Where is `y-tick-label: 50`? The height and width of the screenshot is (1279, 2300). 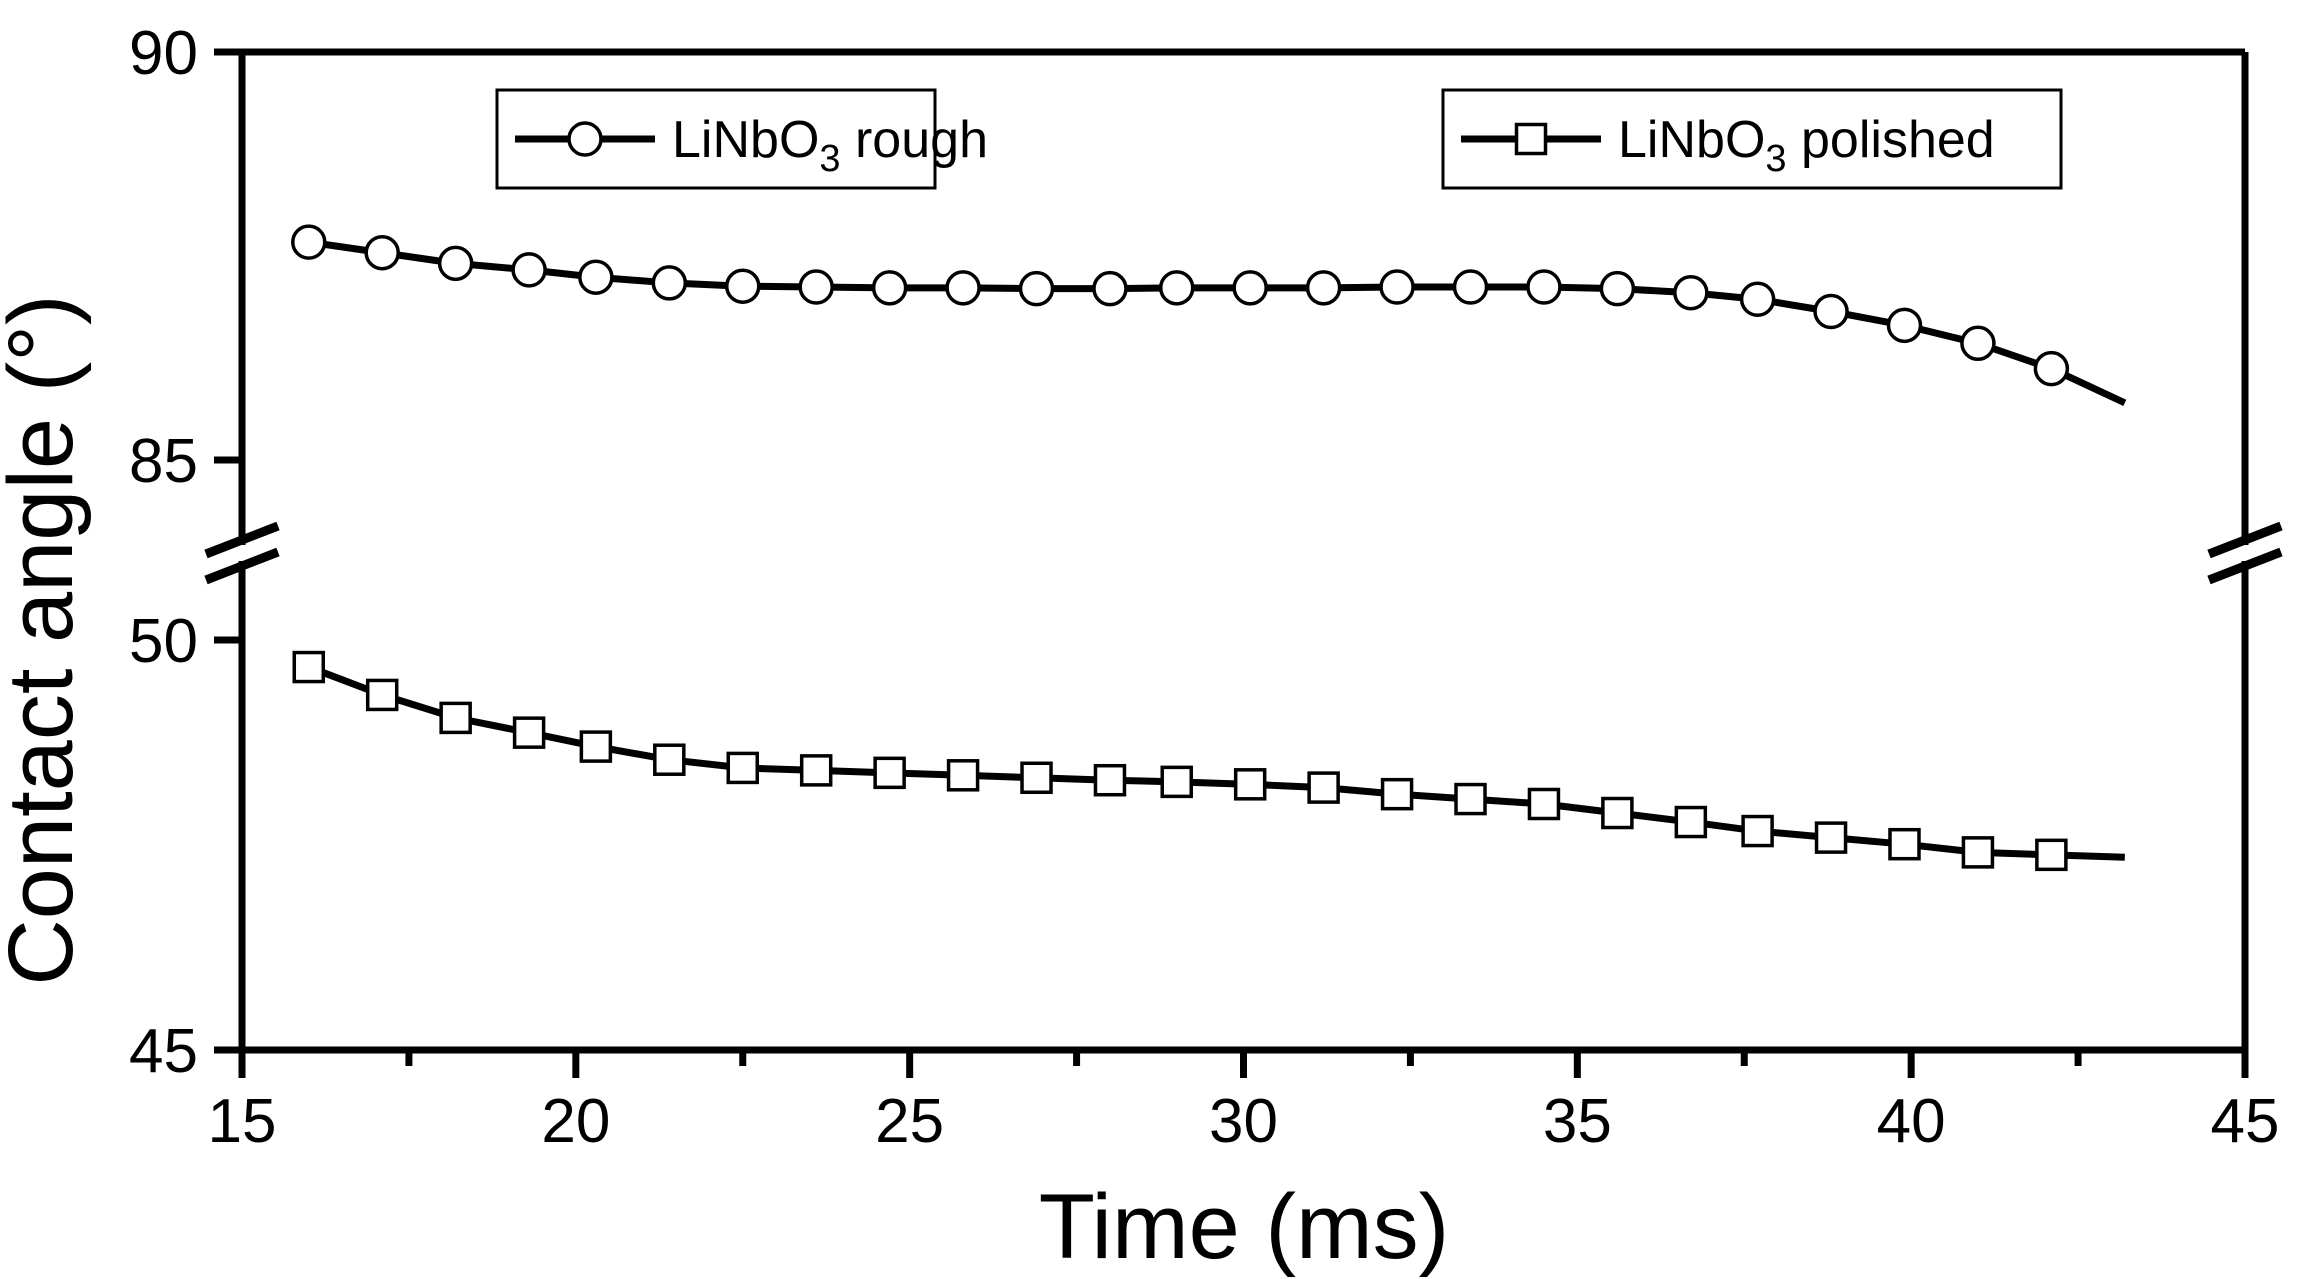
y-tick-label: 50 is located at coordinates (163, 641).